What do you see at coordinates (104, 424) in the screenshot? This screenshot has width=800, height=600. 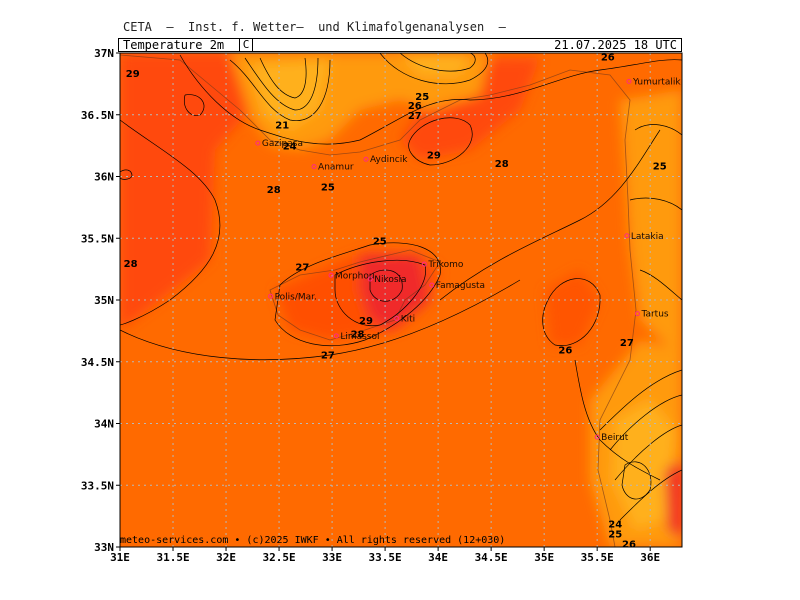 I see `lat-label: 34N` at bounding box center [104, 424].